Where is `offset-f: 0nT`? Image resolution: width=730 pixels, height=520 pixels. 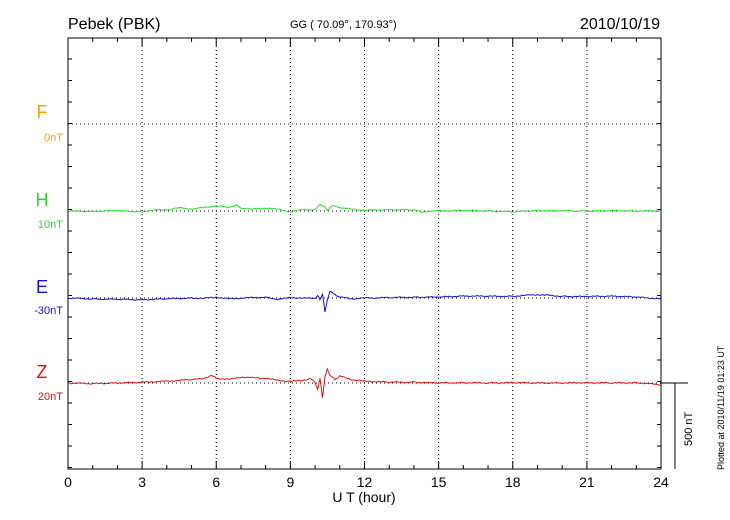
offset-f: 0nT is located at coordinates (53, 138).